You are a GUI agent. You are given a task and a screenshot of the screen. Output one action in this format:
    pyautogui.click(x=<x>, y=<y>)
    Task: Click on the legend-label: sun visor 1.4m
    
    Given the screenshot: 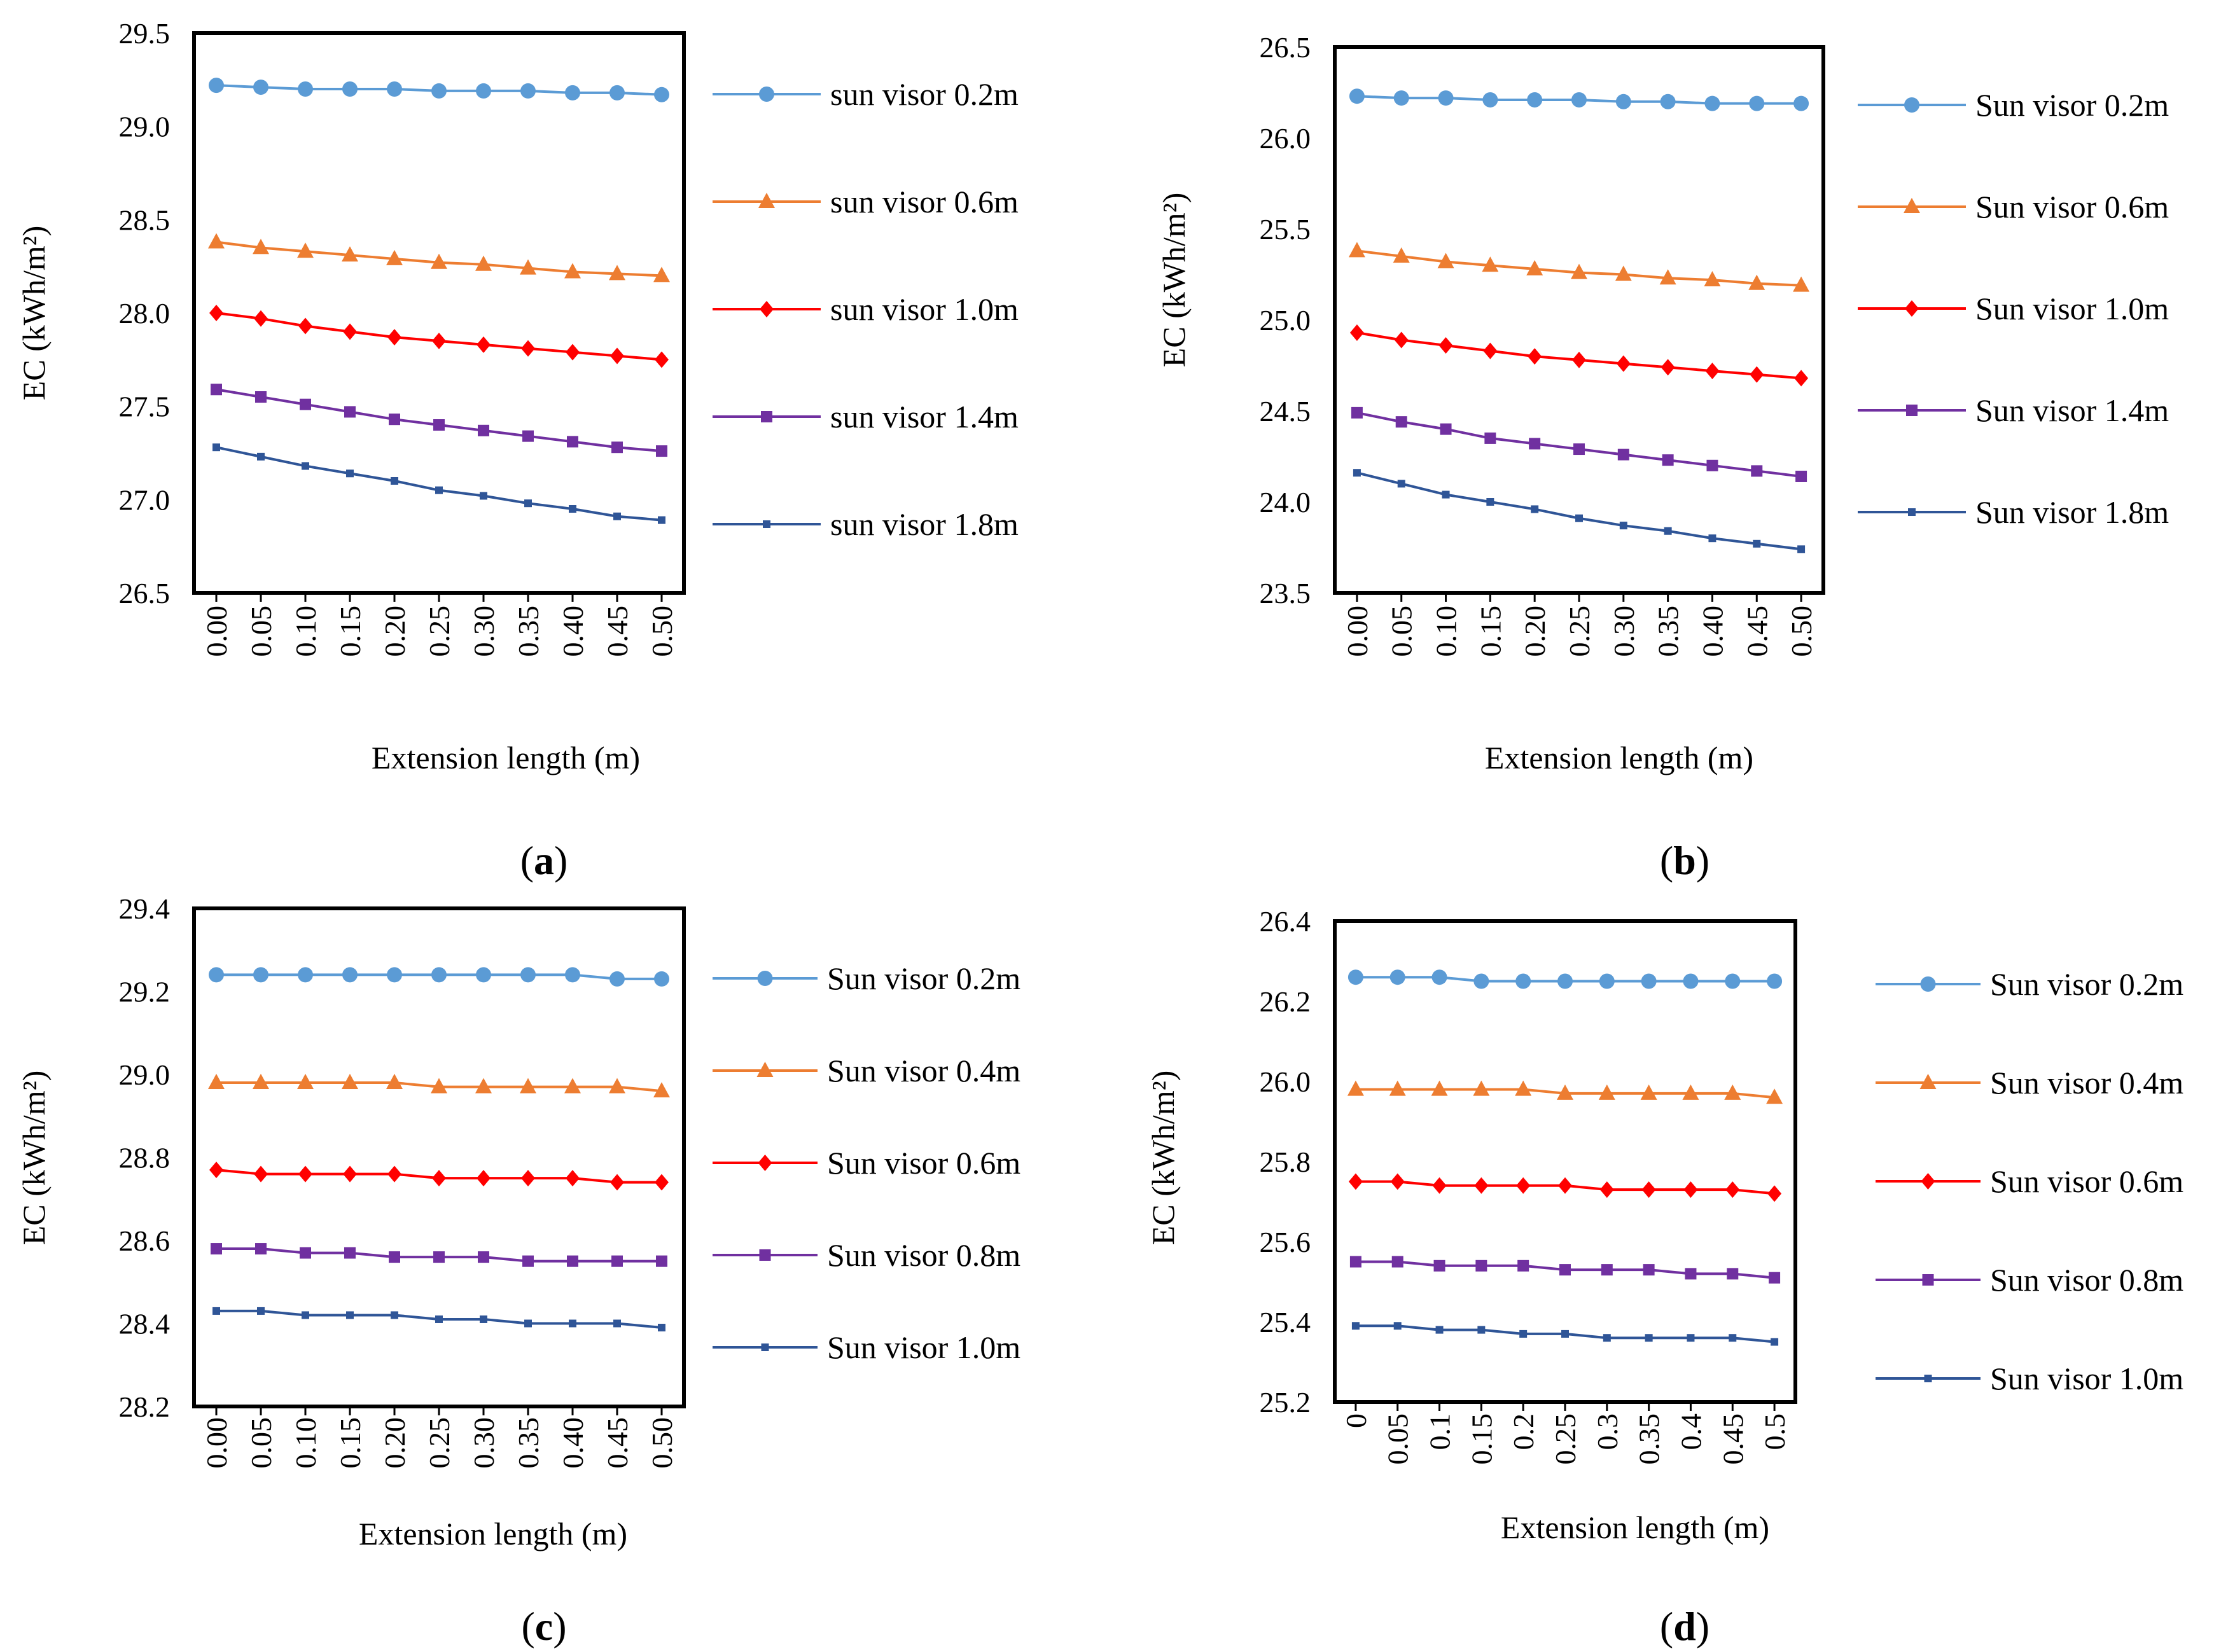 What is the action you would take?
    pyautogui.click(x=924, y=416)
    